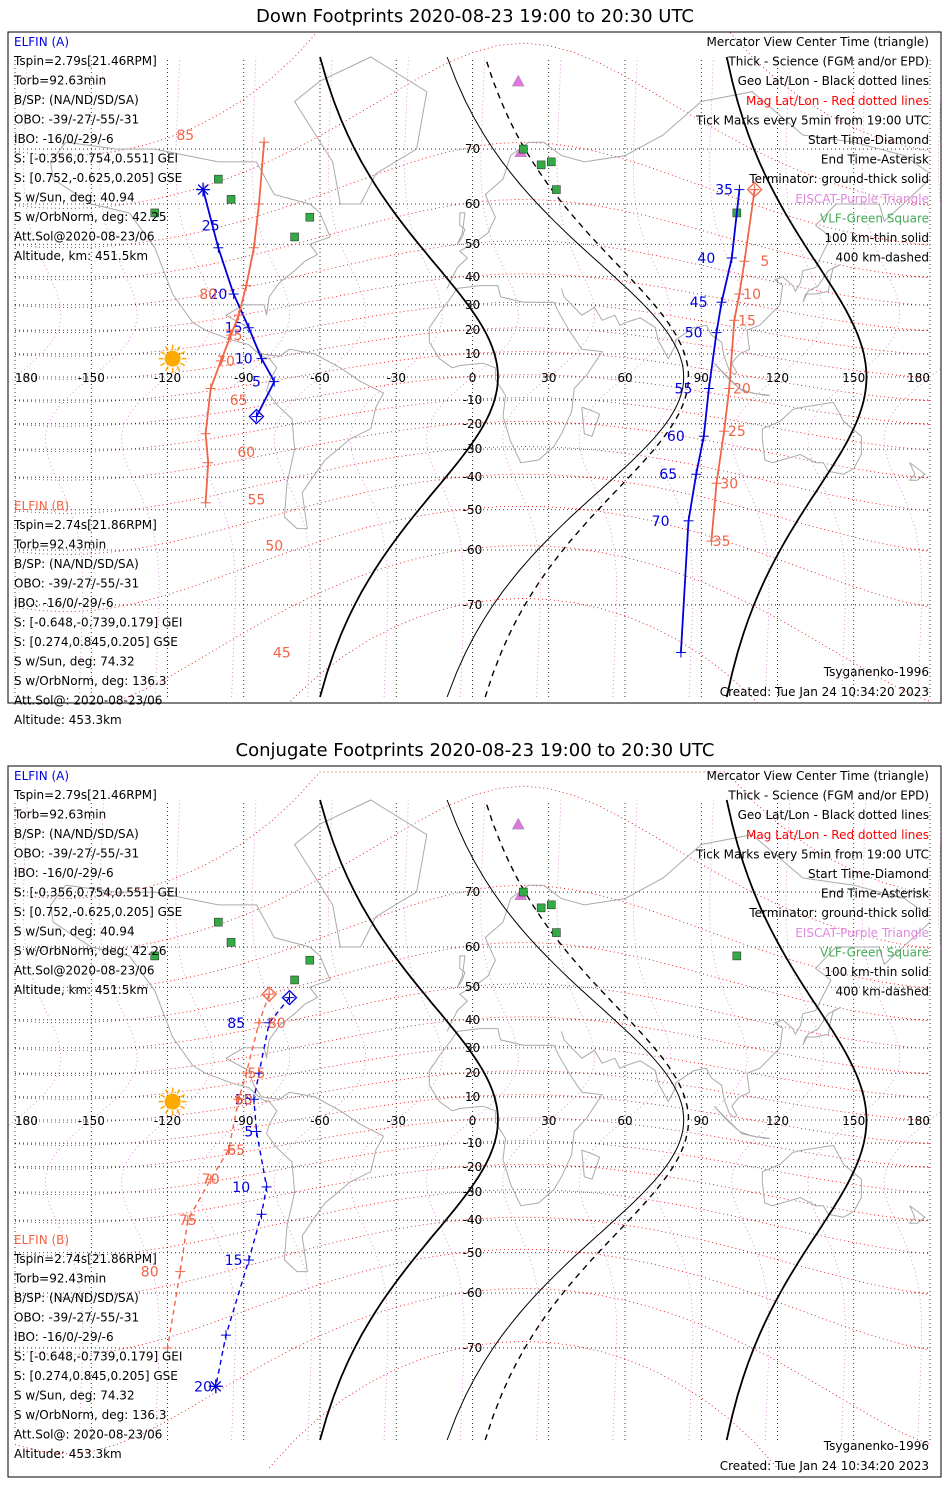 This screenshot has height=1500, width=950. What do you see at coordinates (694, 334) in the screenshot?
I see `track-time-label: 50` at bounding box center [694, 334].